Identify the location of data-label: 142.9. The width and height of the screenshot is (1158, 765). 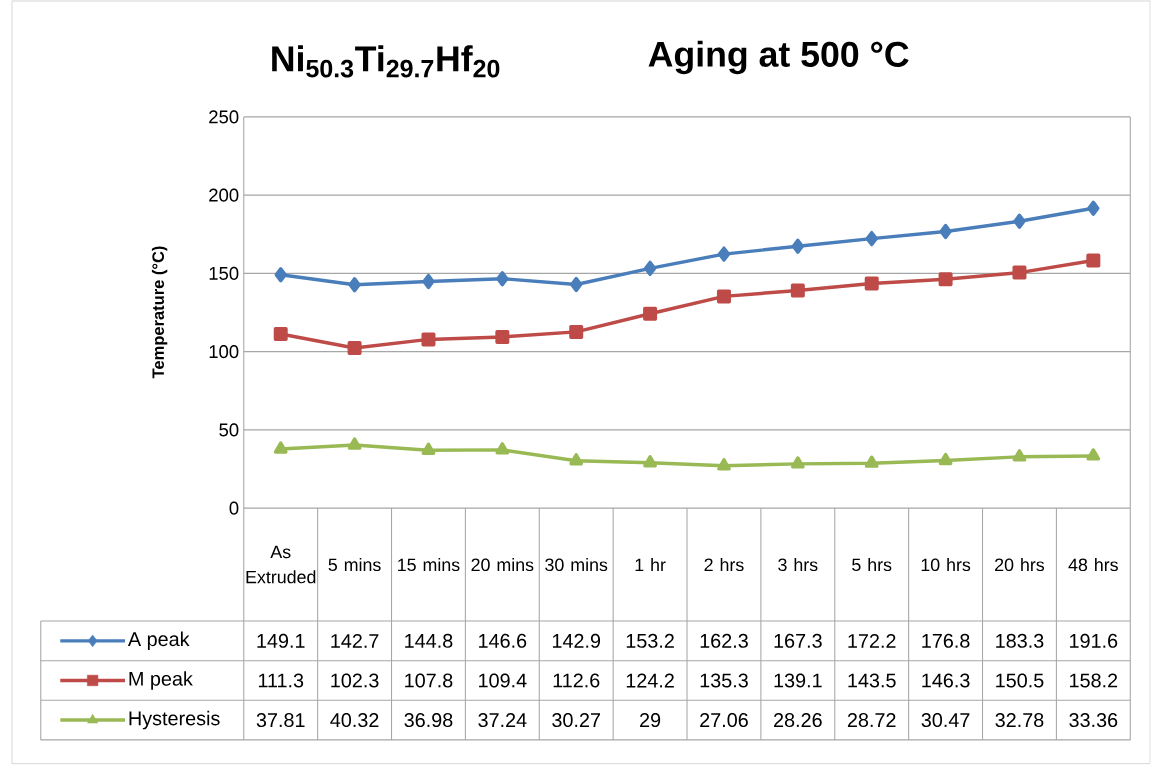
(576, 641).